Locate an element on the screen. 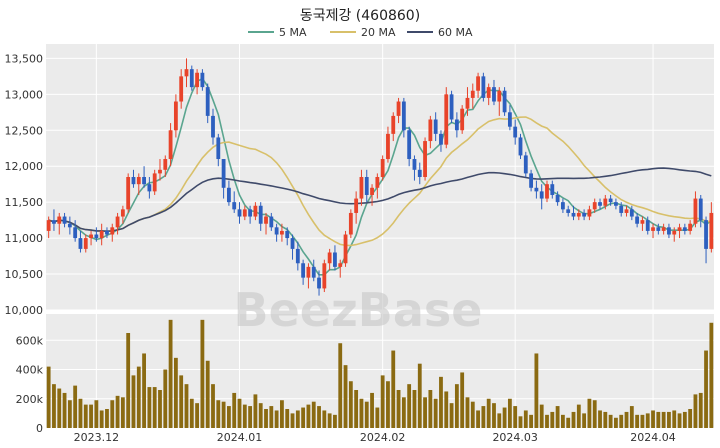 Image resolution: width=720 pixels, height=448 pixels. date-tick-label: 2024.01 is located at coordinates (240, 437).